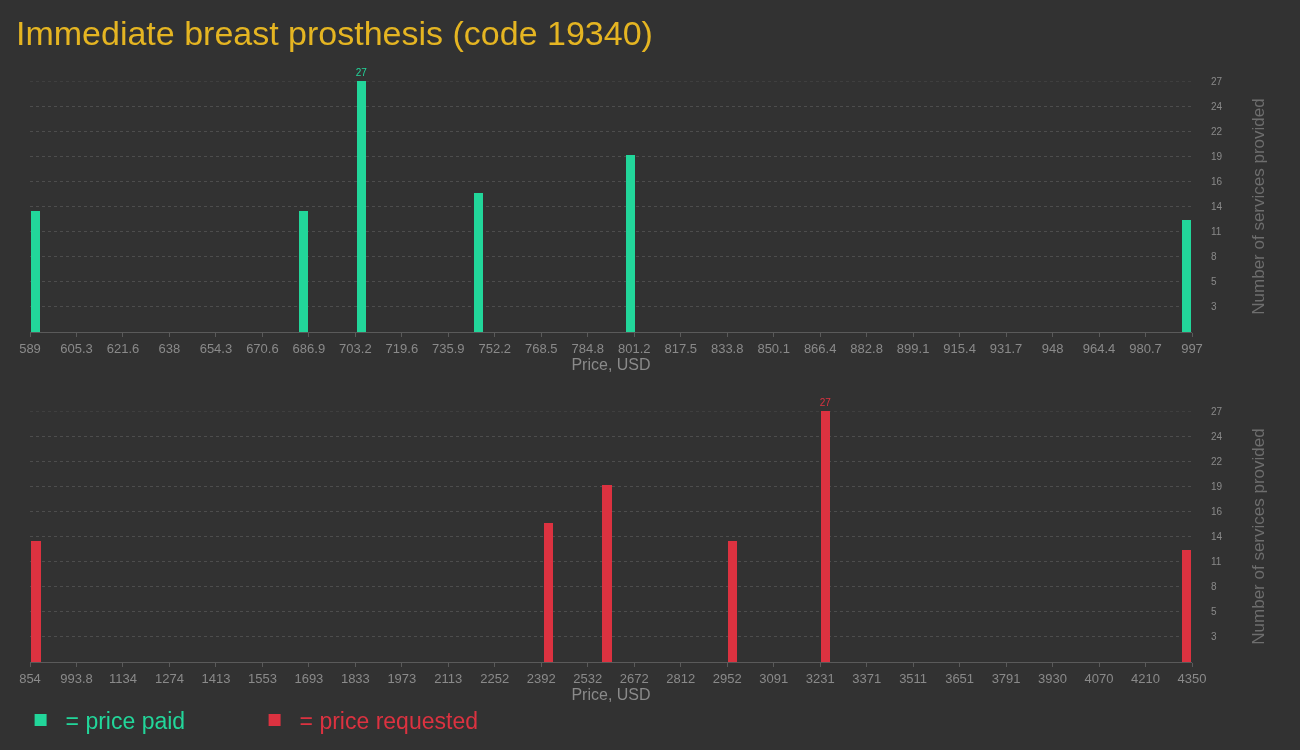  Describe the element at coordinates (30, 348) in the screenshot. I see `x-tick-label: 589` at that location.